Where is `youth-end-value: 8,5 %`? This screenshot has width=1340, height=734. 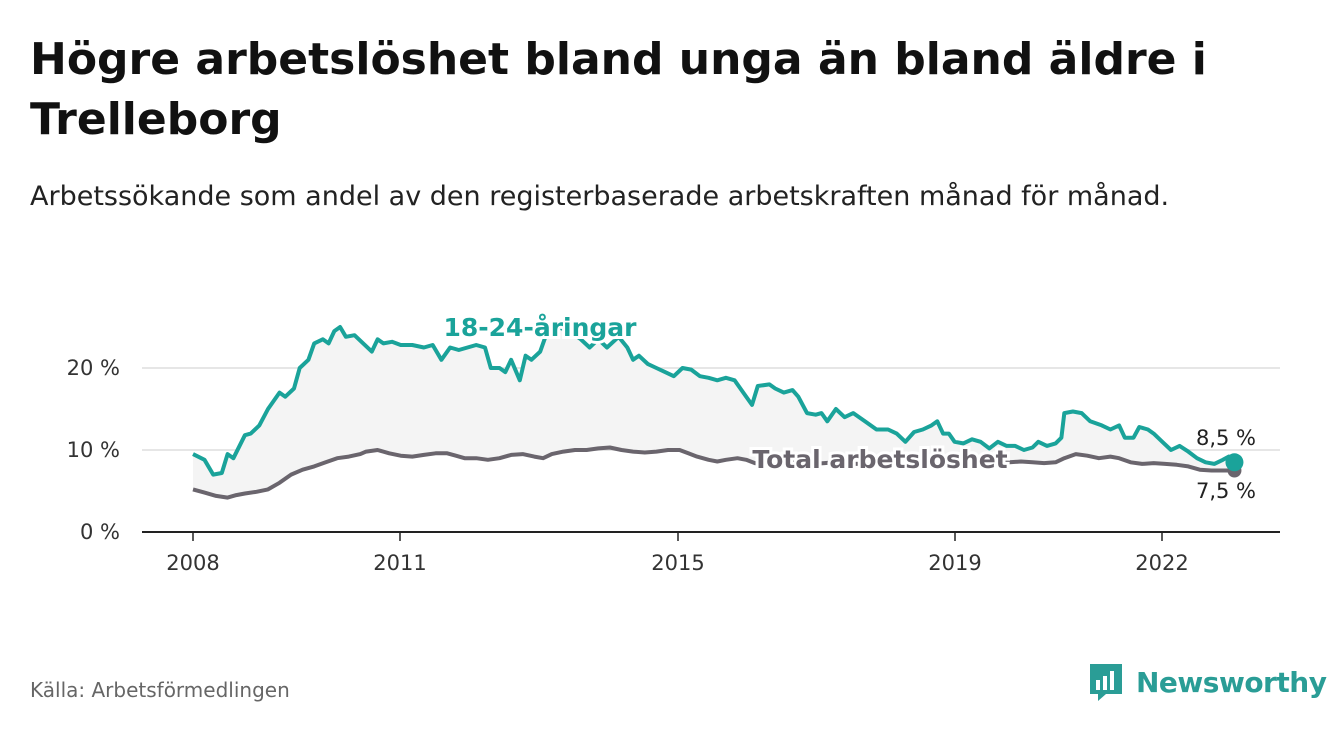 youth-end-value: 8,5 % is located at coordinates (1226, 438).